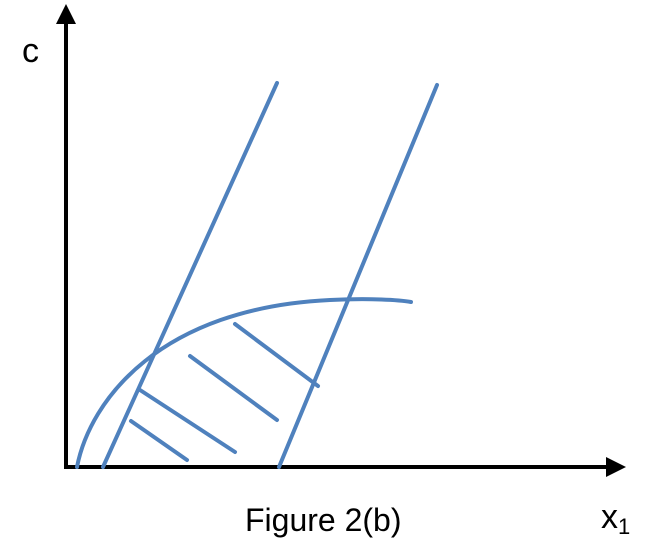  What do you see at coordinates (323, 520) in the screenshot?
I see `figure-caption: Figure 2(b)` at bounding box center [323, 520].